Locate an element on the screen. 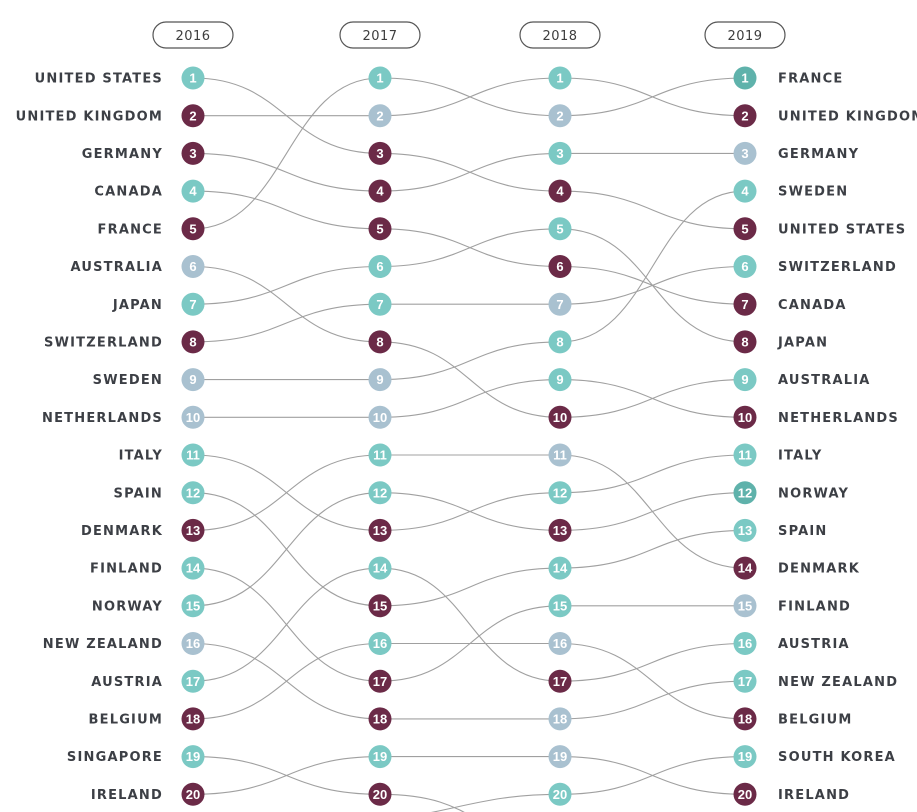 This screenshot has height=812, width=917. rank-node-2018-7: 7 is located at coordinates (560, 304).